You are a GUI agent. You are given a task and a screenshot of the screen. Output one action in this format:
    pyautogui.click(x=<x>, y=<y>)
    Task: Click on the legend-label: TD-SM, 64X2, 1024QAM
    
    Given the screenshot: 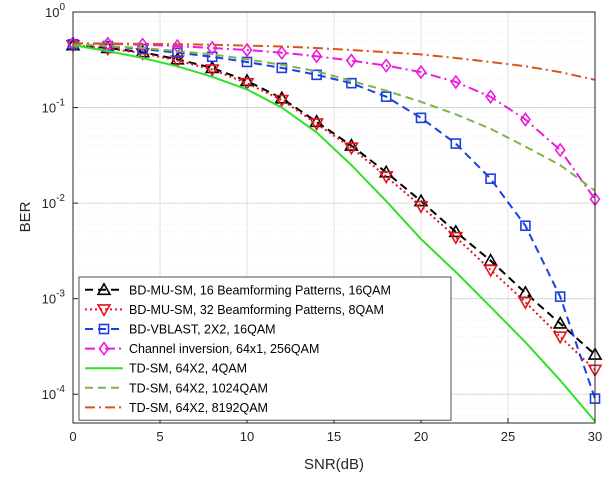 What is the action you would take?
    pyautogui.click(x=198, y=388)
    